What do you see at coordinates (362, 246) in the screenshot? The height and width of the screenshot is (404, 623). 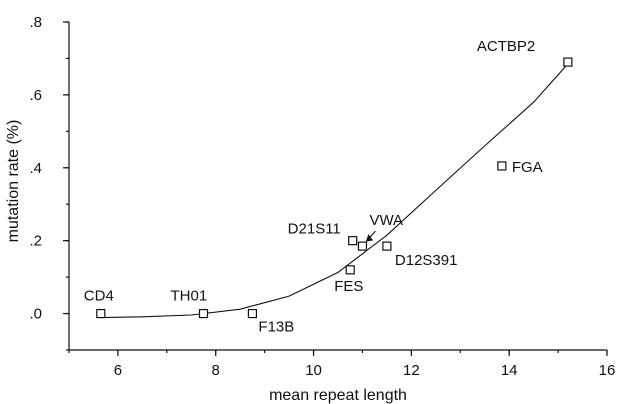 I see `point-vwa` at bounding box center [362, 246].